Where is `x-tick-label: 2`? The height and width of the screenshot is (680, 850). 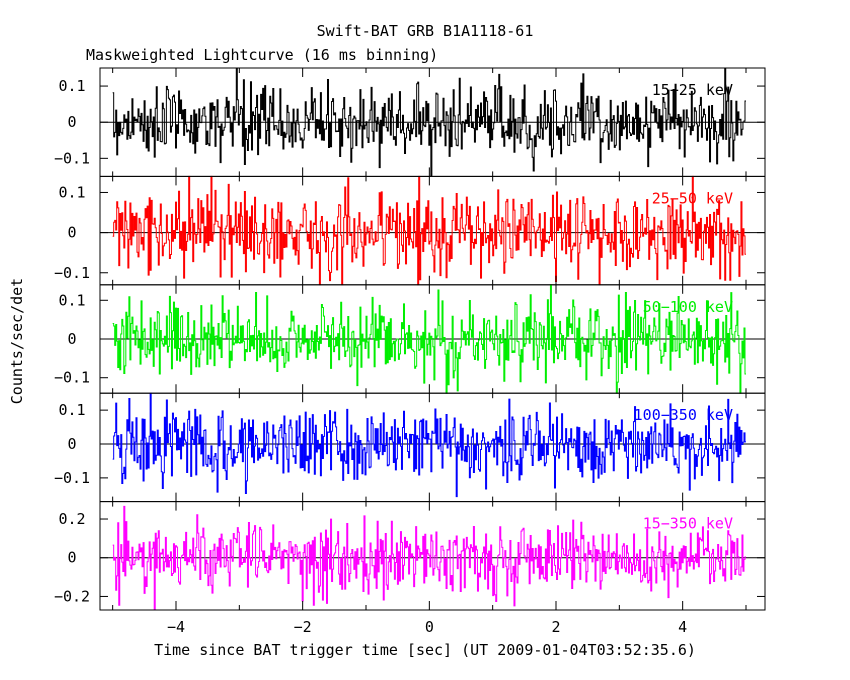 x-tick-label: 2 is located at coordinates (555, 627).